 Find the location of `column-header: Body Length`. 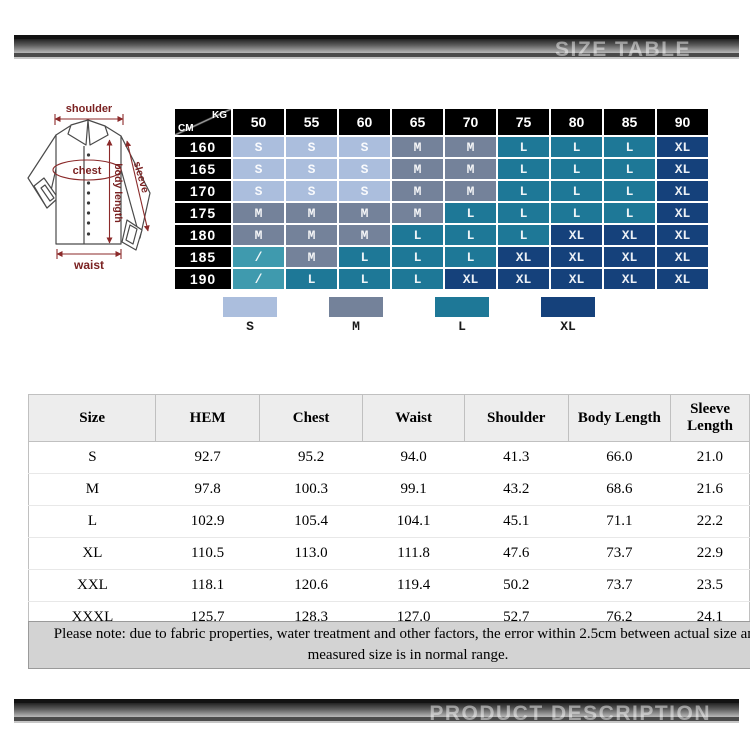

column-header: Body Length is located at coordinates (619, 418).